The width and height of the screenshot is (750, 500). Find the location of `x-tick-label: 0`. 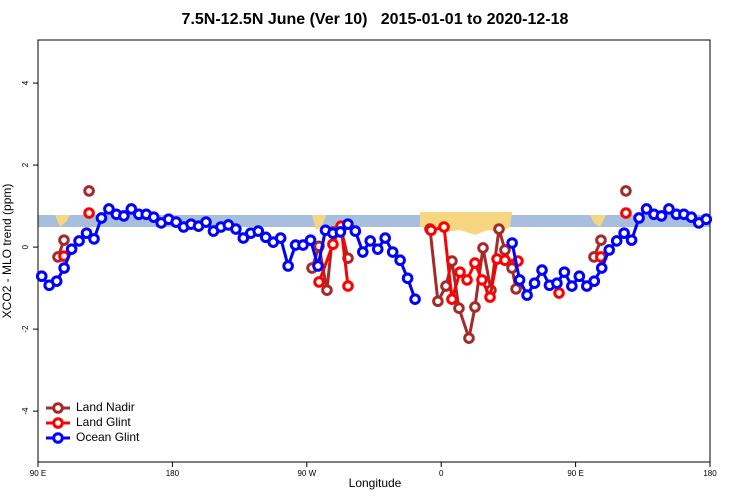

x-tick-label: 0 is located at coordinates (441, 473).